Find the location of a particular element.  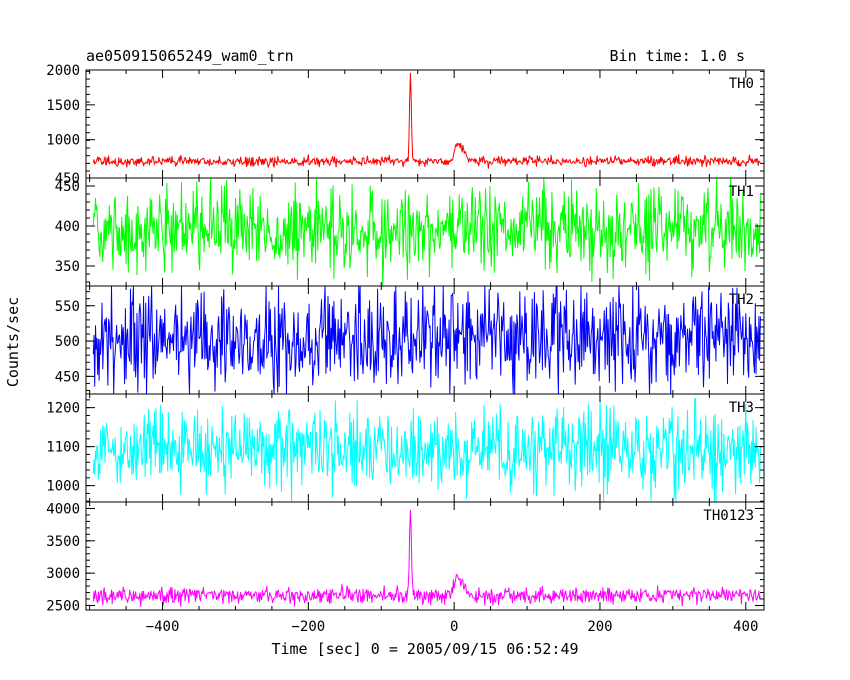

y-axis-label: Counts/sec is located at coordinates (13, 342).